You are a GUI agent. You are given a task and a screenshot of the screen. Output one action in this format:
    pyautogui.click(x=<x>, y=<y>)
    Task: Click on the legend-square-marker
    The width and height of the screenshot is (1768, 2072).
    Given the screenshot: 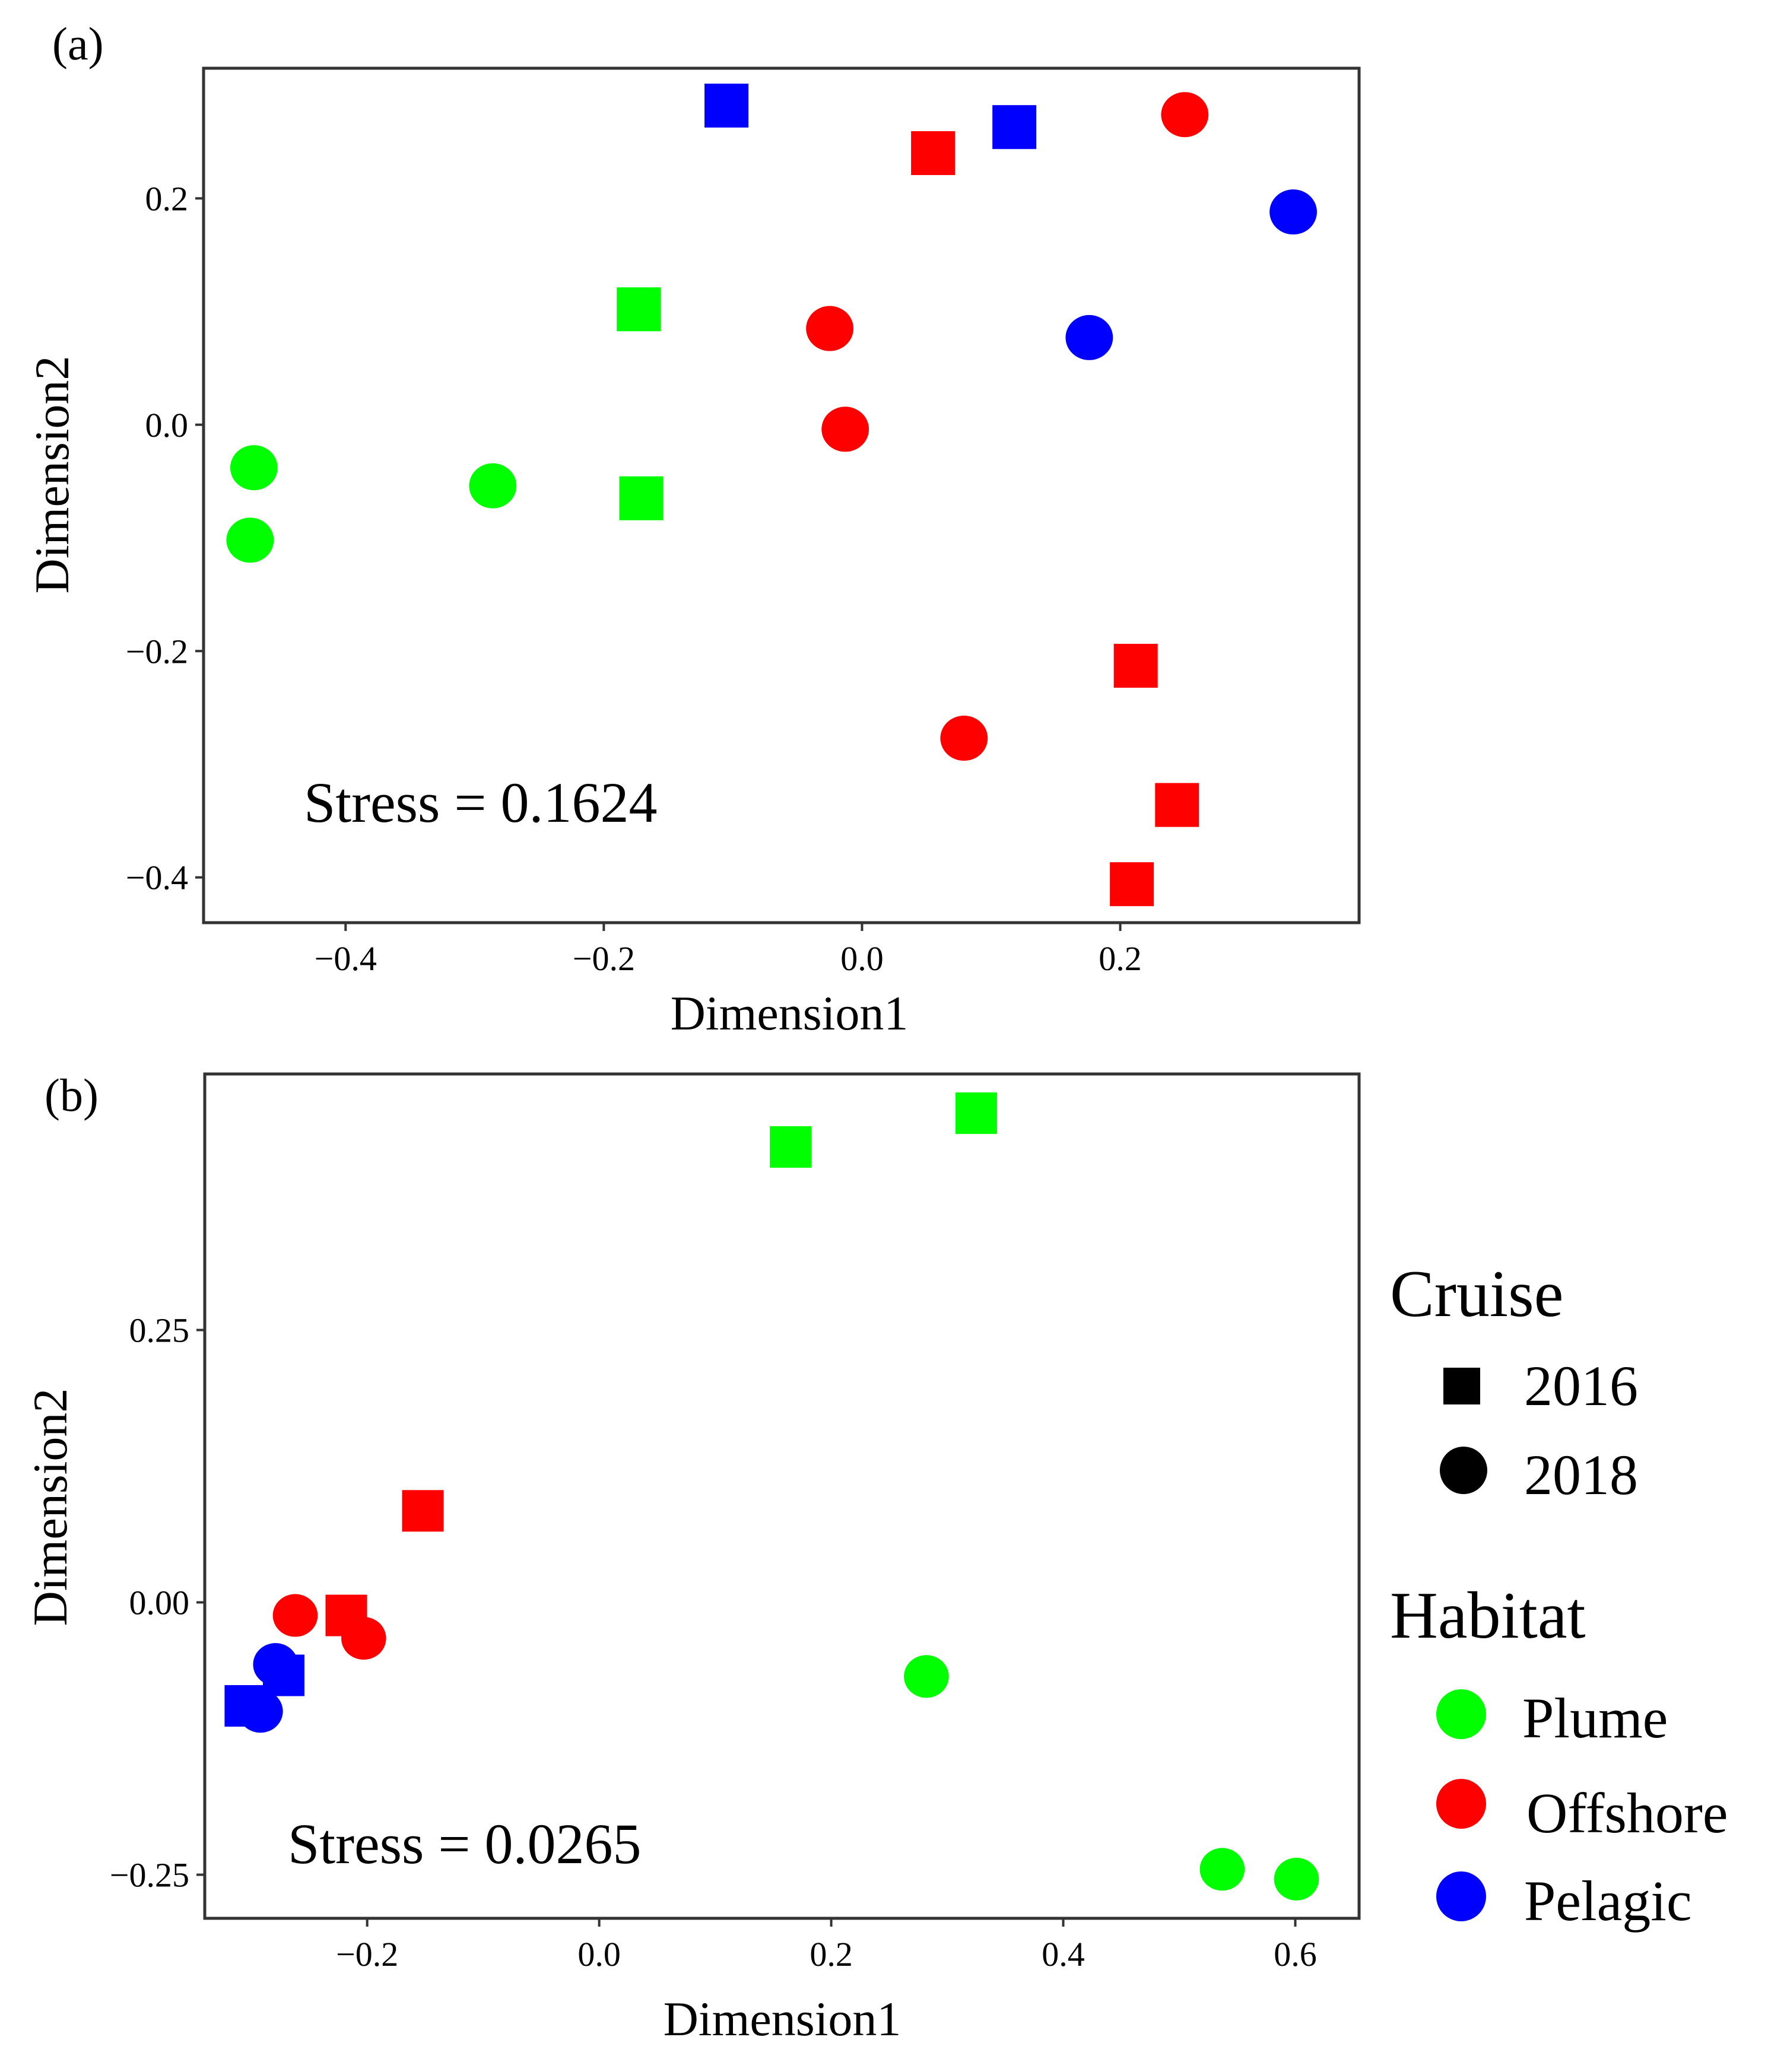 What is the action you would take?
    pyautogui.click(x=1461, y=1386)
    